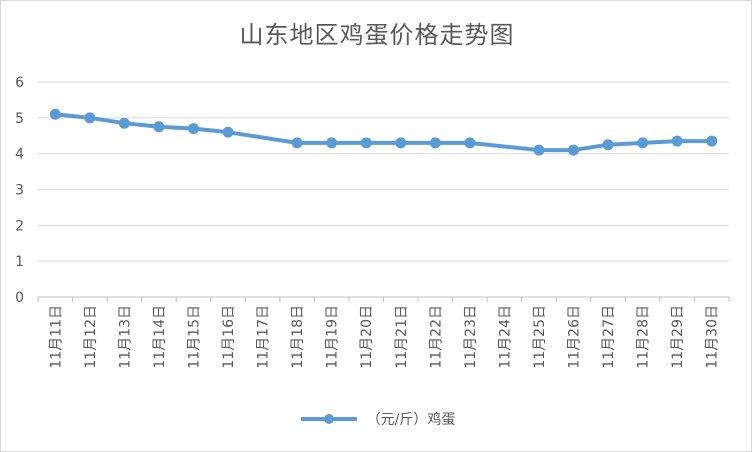  What do you see at coordinates (333, 337) in the screenshot?
I see `x-tick-label: 11月19日` at bounding box center [333, 337].